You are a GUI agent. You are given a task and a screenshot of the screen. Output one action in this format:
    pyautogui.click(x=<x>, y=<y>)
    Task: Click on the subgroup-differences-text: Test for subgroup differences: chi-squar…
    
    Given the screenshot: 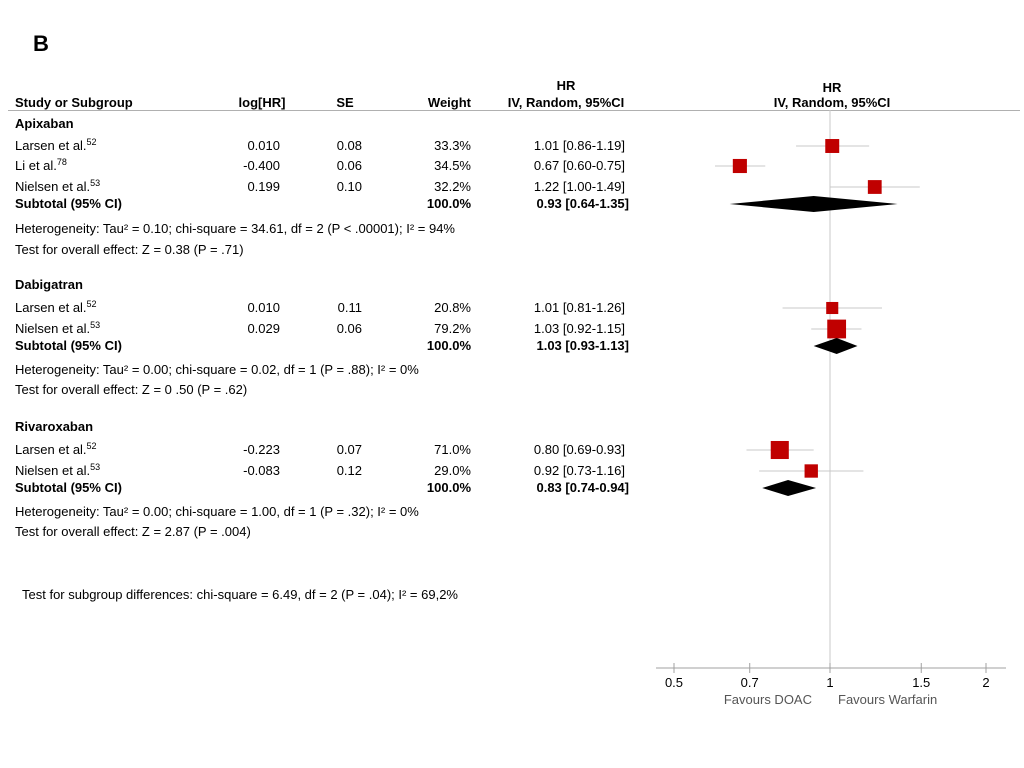 What is the action you would take?
    pyautogui.click(x=240, y=594)
    